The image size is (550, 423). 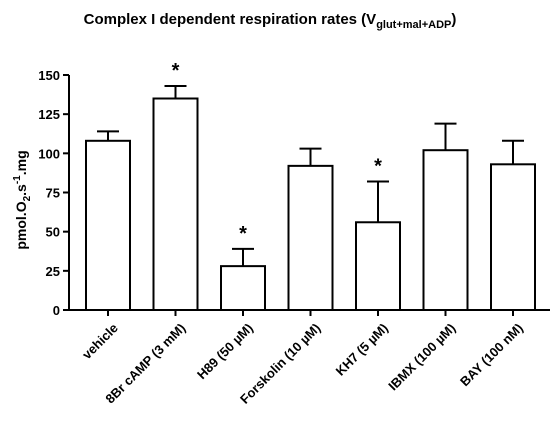 I want to click on x-tick-label: KH7 (5 µM), so click(x=362, y=349).